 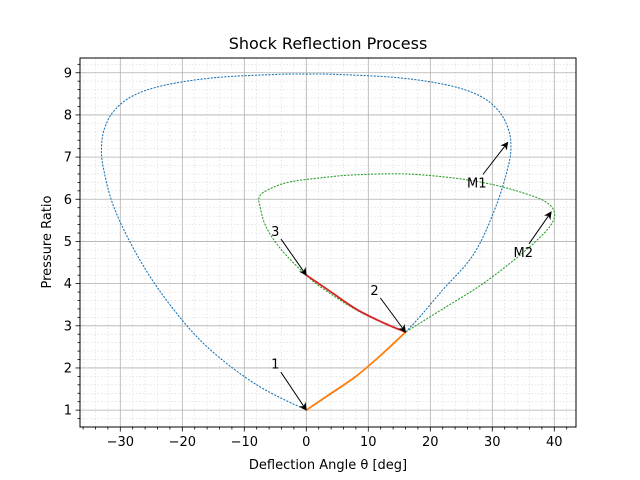 I want to click on y-axis-label: Pressure Ratio, so click(x=47, y=241).